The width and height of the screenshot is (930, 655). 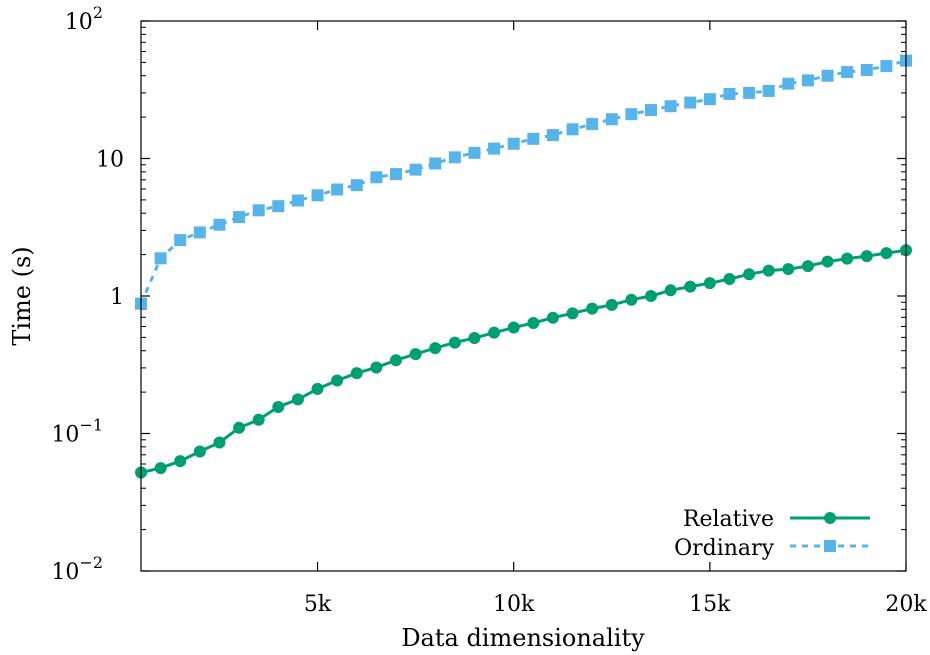 I want to click on y-tick-label-exponent: 2, so click(x=98, y=12).